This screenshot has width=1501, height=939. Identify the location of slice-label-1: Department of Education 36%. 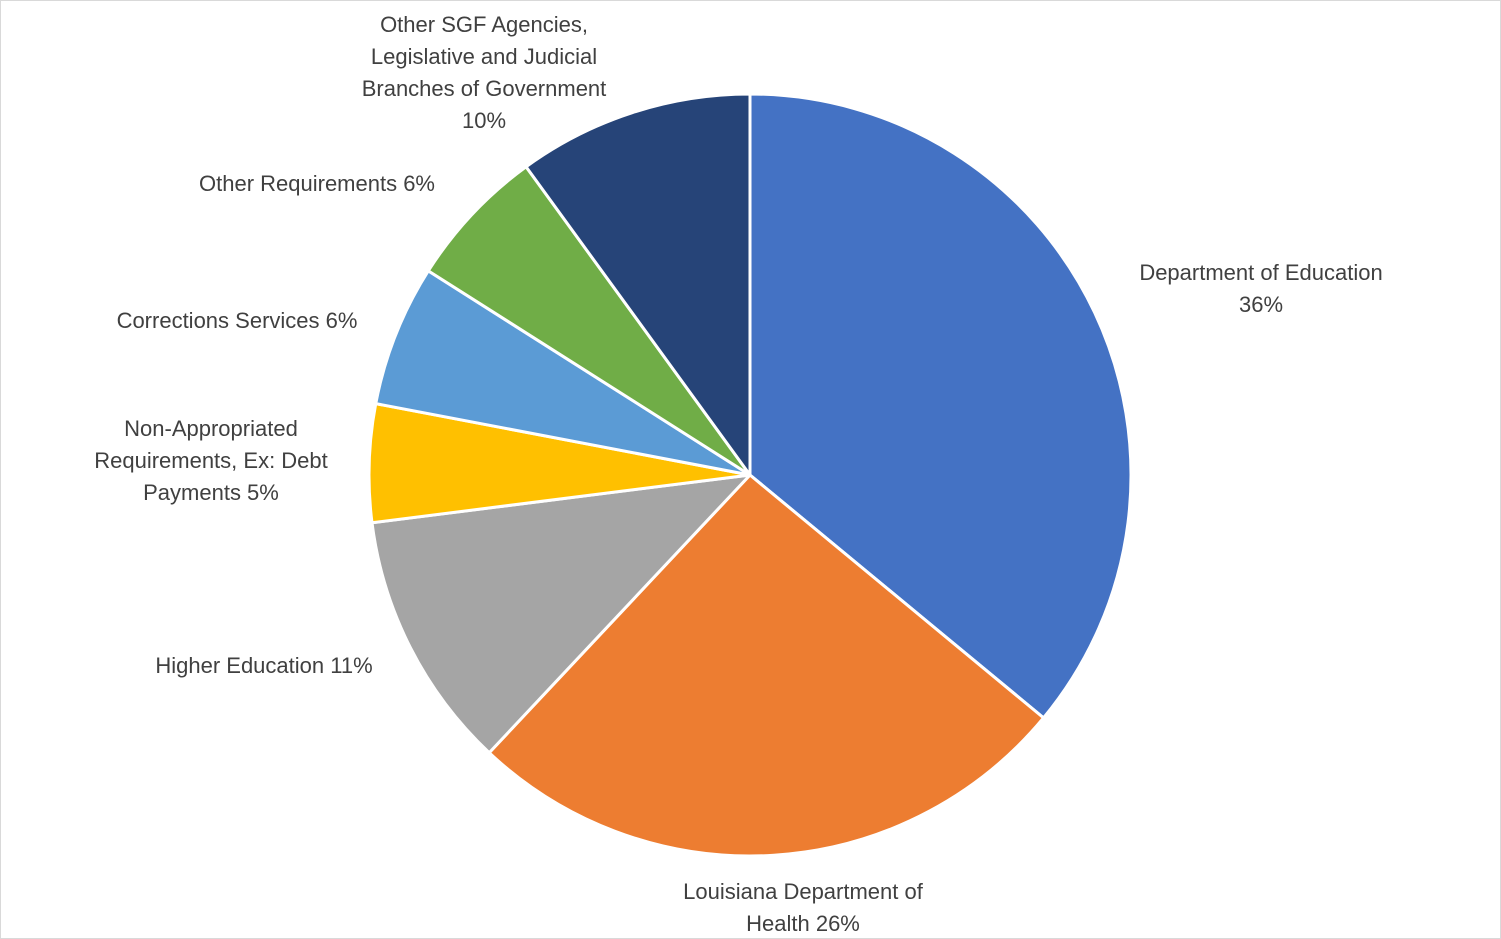
(1260, 288).